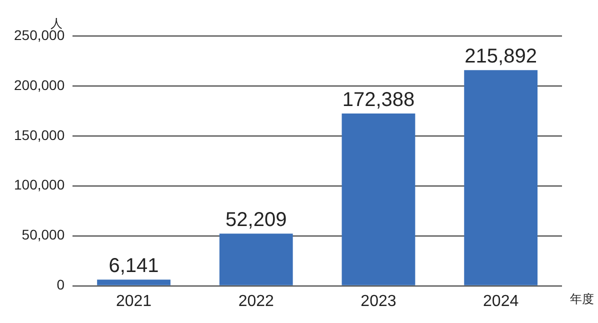 This screenshot has width=598, height=323. What do you see at coordinates (39, 134) in the screenshot?
I see `y-tick-label: 150,000` at bounding box center [39, 134].